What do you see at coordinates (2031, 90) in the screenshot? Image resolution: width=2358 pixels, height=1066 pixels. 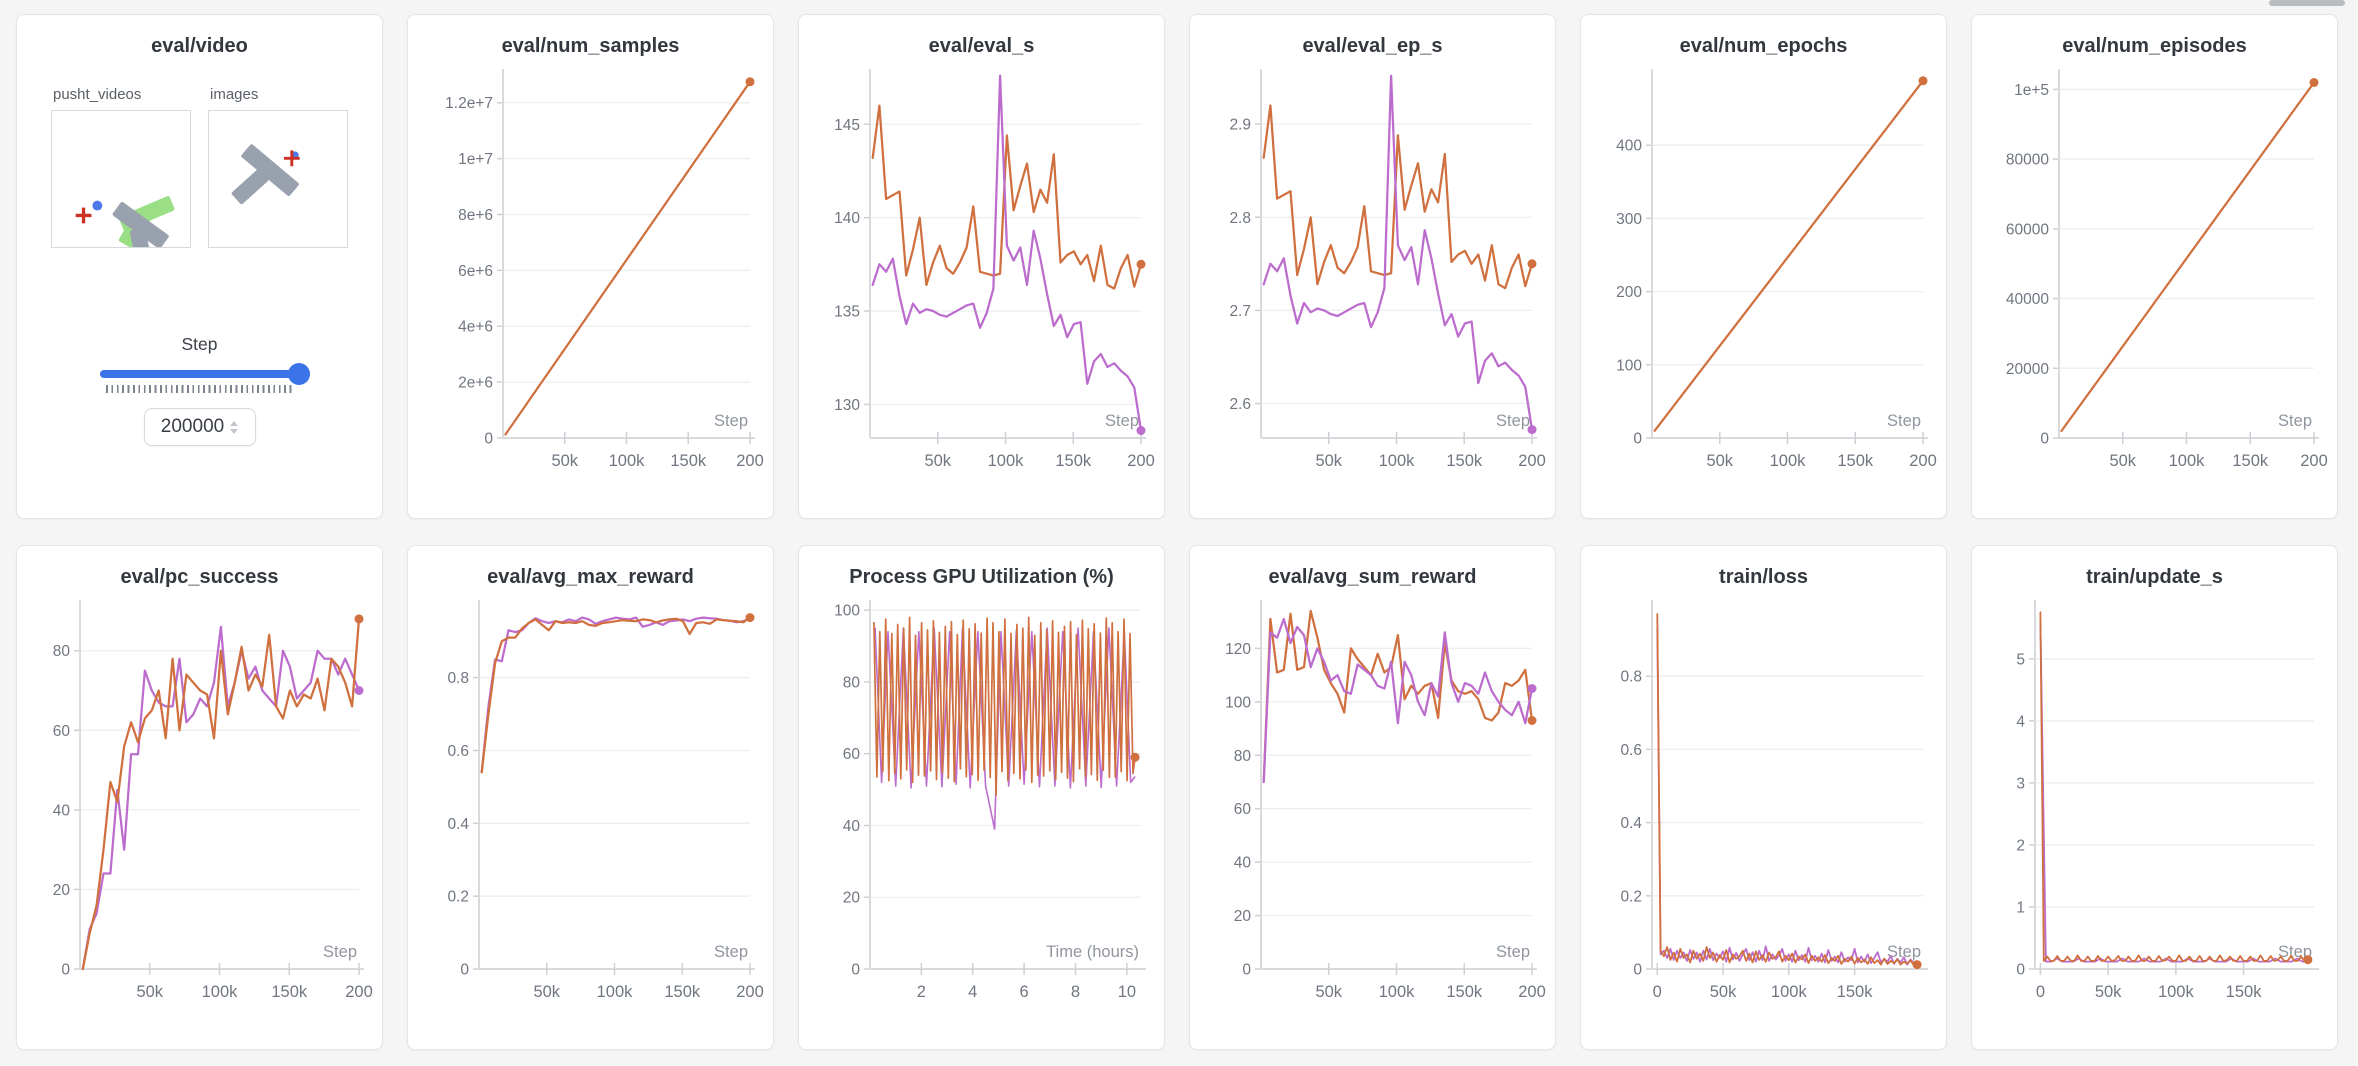 I see `svg-text: 1e+5` at bounding box center [2031, 90].